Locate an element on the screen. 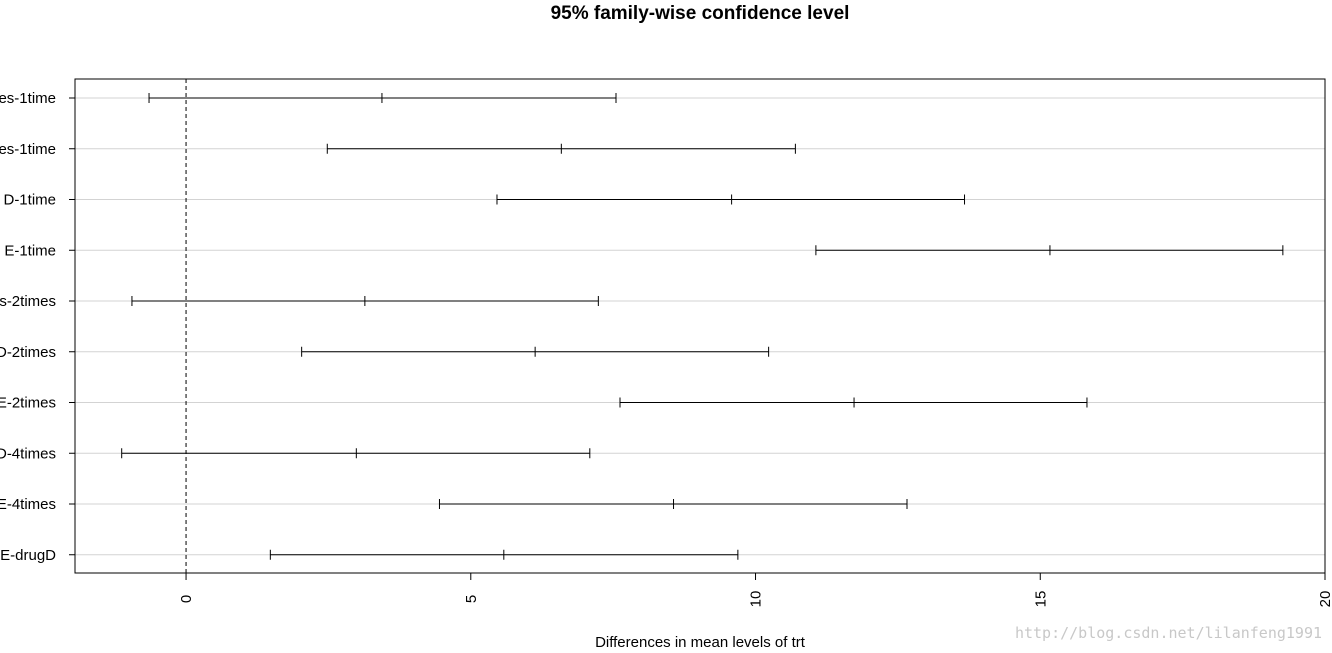  y-tick-label: D-1time is located at coordinates (29, 200).